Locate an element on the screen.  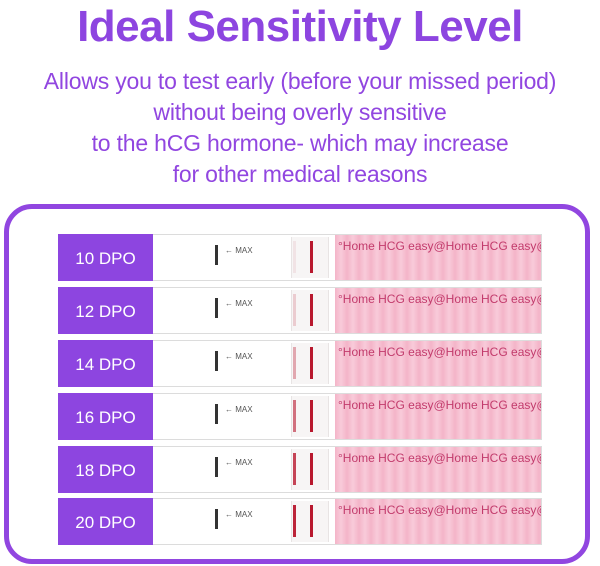
dpo-label: 10 DPO is located at coordinates (105, 257).